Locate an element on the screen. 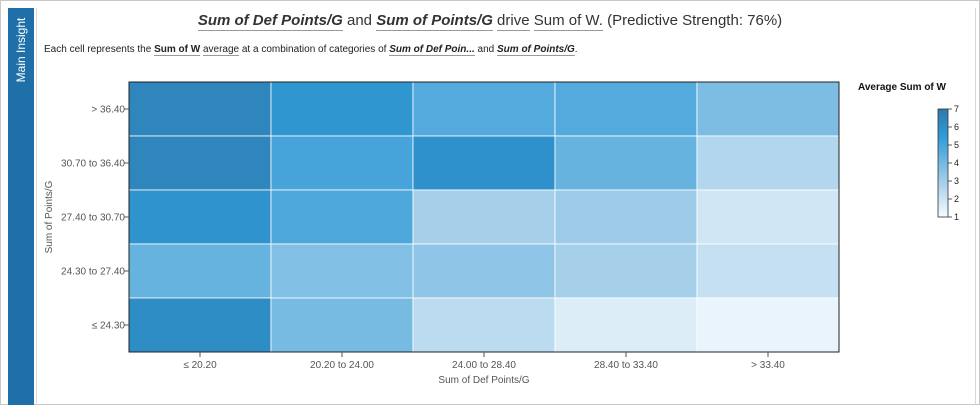 Image resolution: width=980 pixels, height=405 pixels. legend-tick-label: 5 is located at coordinates (956, 145).